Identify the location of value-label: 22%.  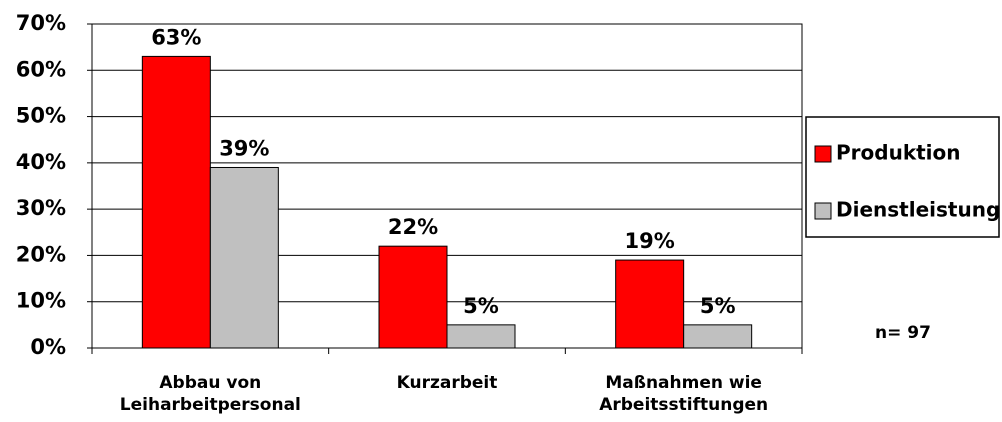
(413, 227).